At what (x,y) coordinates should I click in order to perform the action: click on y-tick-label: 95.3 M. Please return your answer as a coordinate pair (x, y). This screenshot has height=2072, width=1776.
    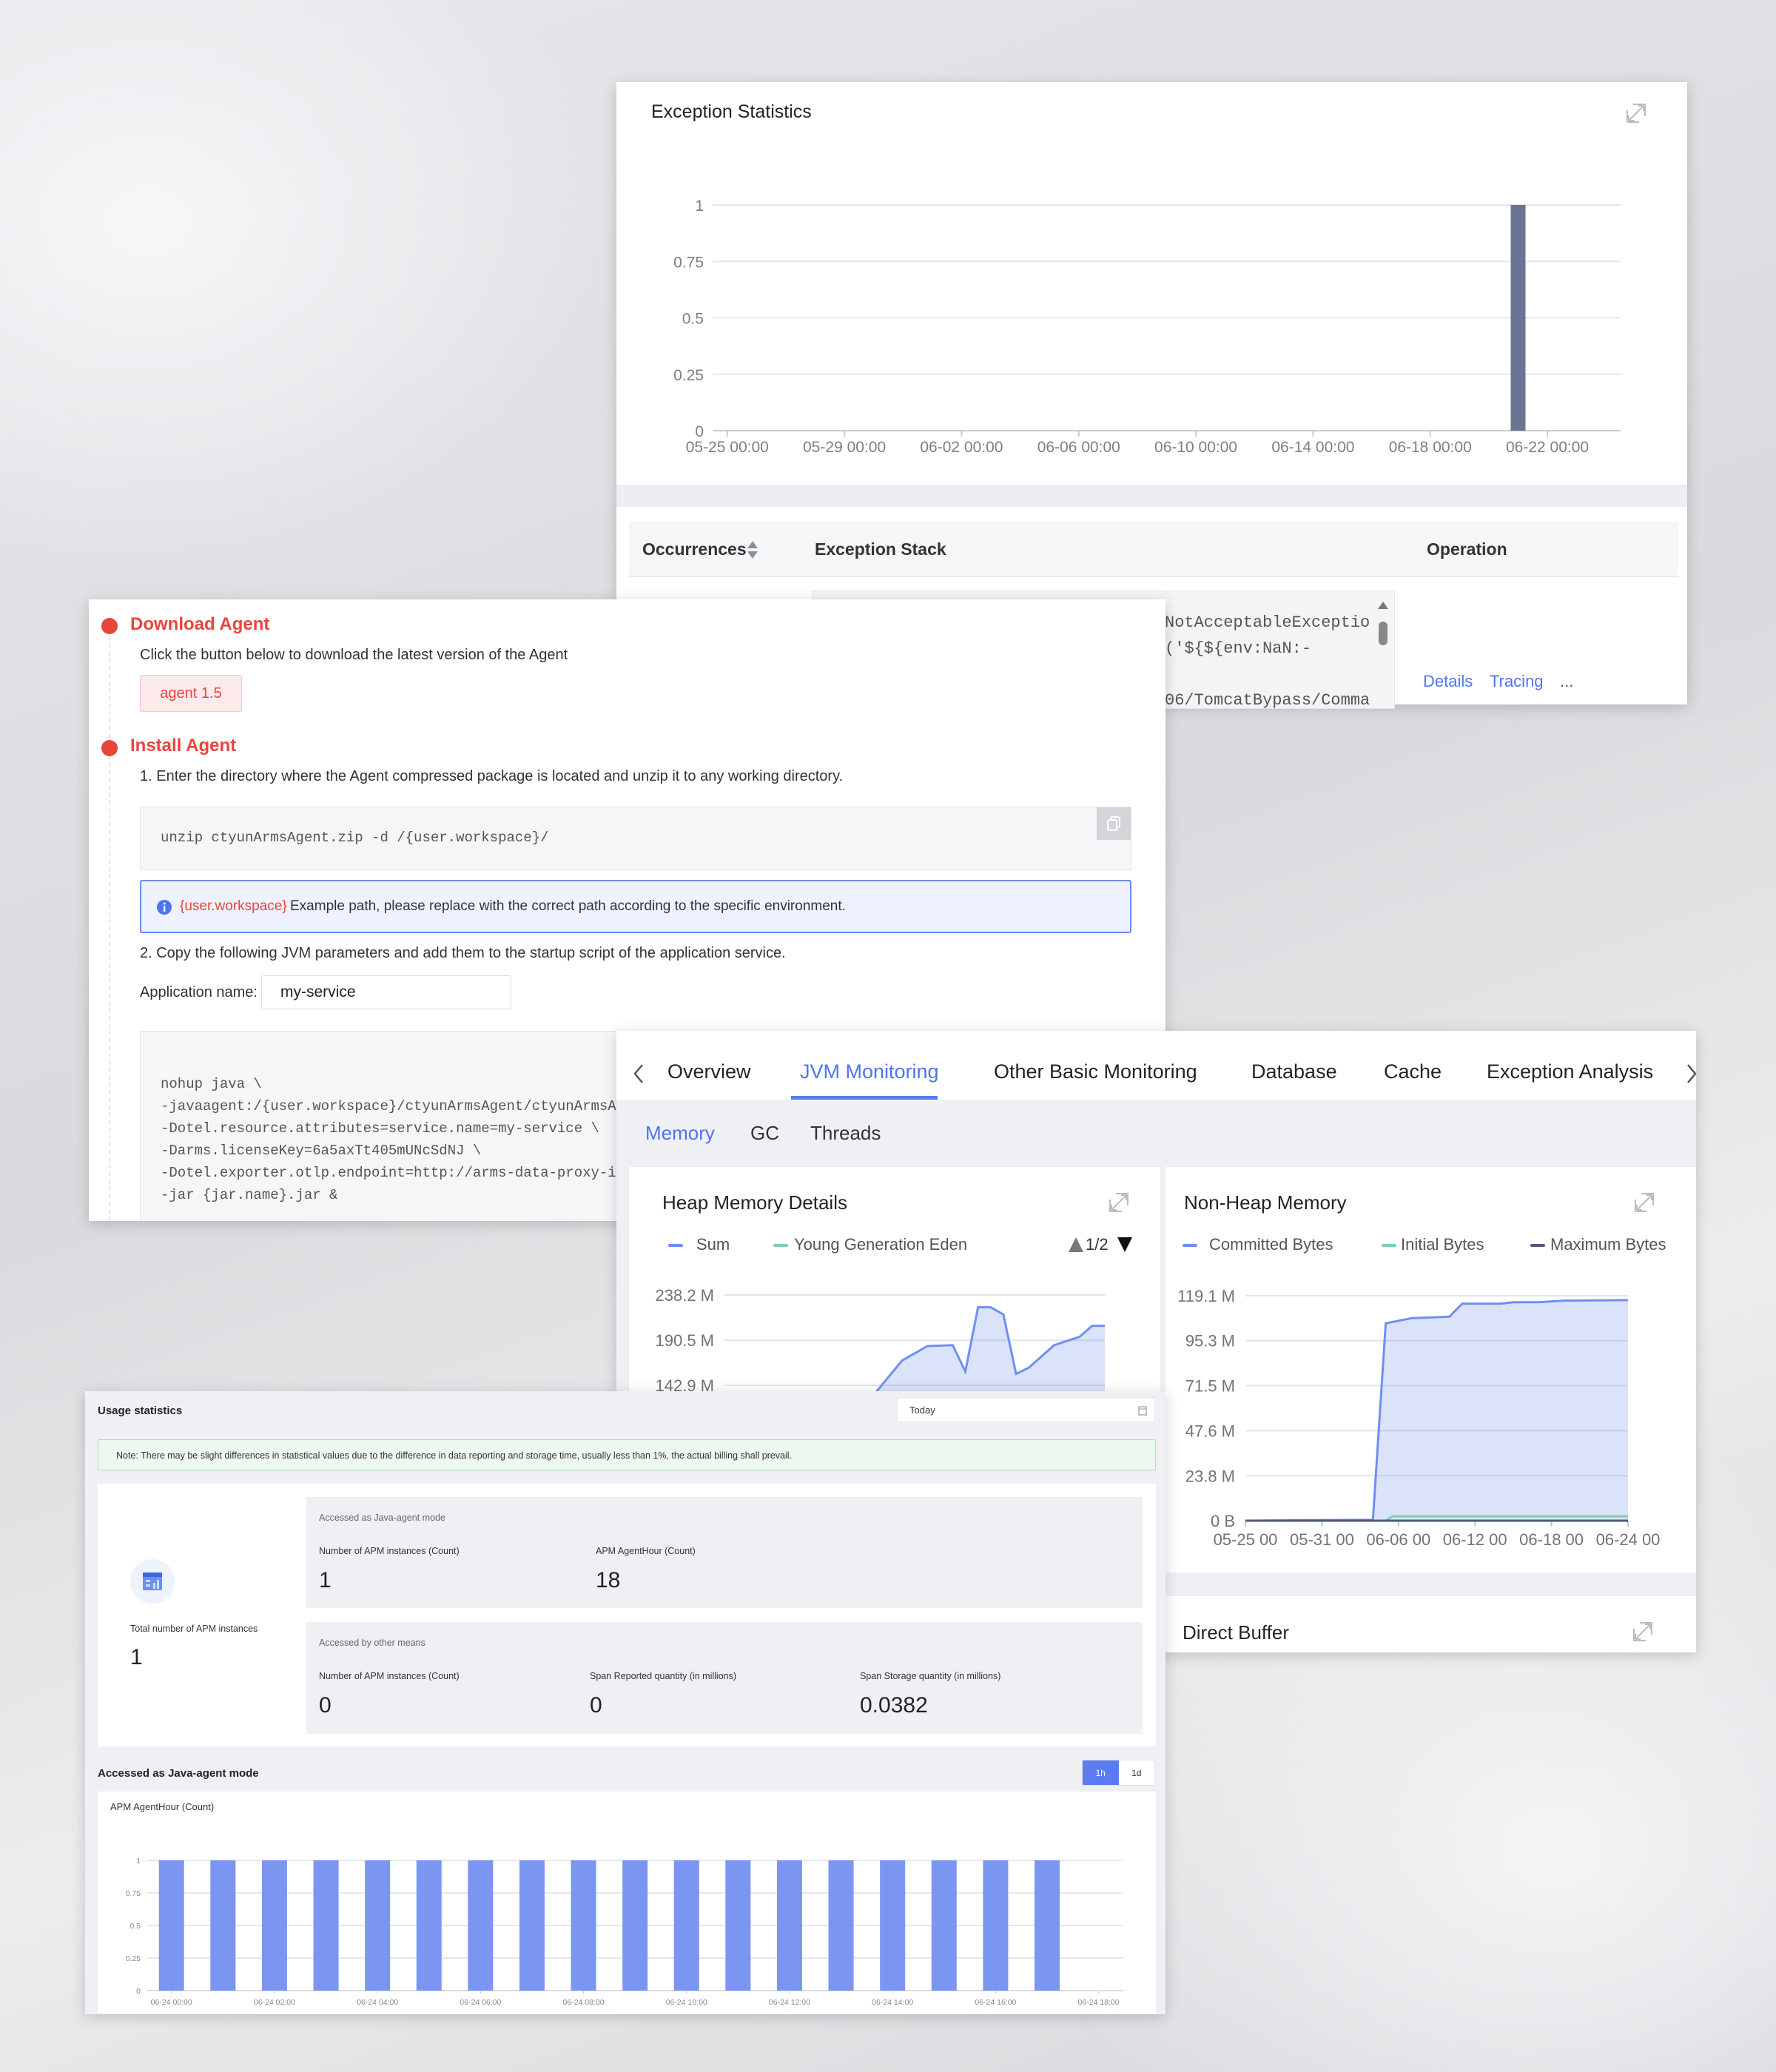
    Looking at the image, I should click on (1210, 1341).